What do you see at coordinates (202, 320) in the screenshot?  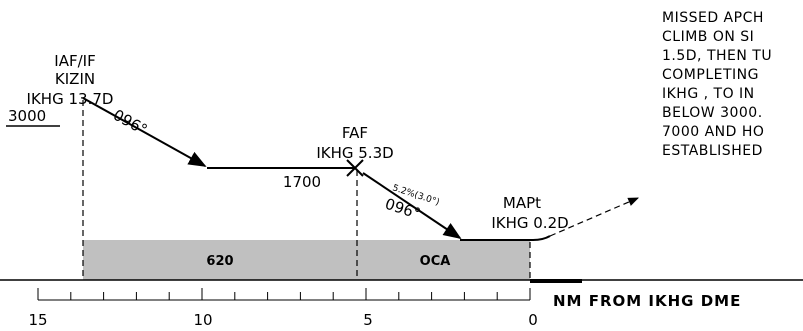 I see `scale-label: 10` at bounding box center [202, 320].